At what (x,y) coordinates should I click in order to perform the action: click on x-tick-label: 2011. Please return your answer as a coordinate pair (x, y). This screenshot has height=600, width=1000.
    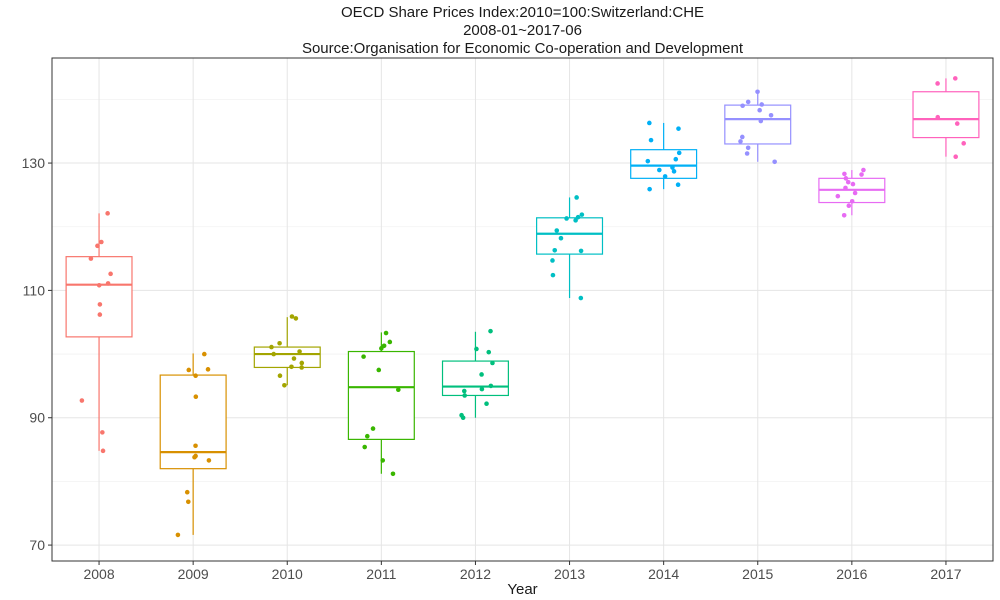
    Looking at the image, I should click on (381, 574).